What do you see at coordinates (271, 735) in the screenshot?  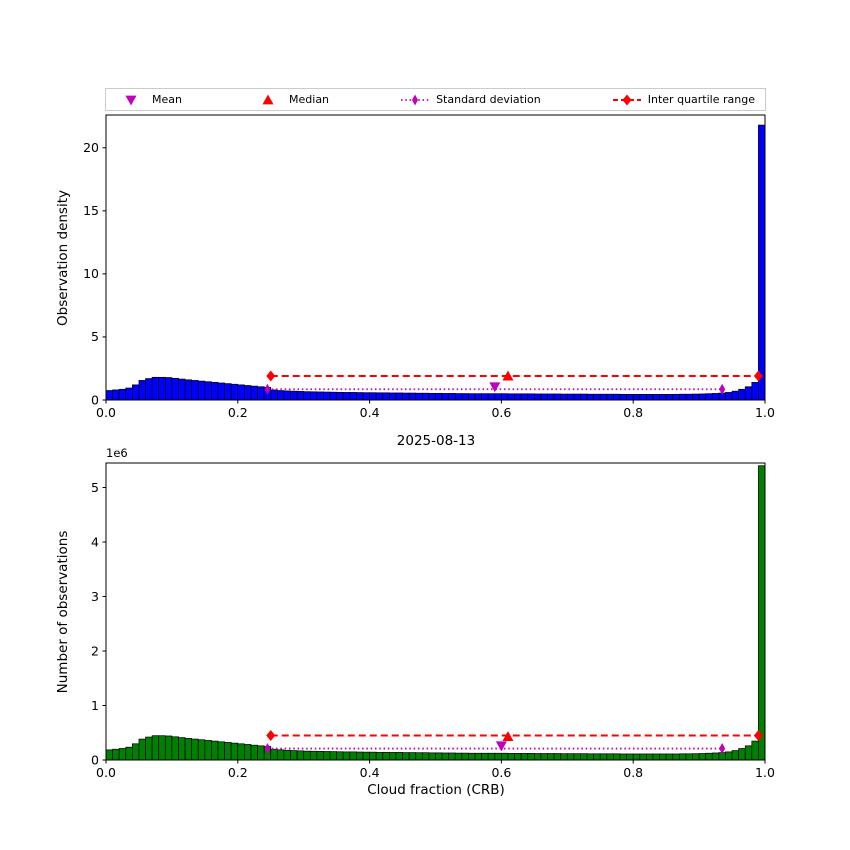 I see `iqr-start-marker` at bounding box center [271, 735].